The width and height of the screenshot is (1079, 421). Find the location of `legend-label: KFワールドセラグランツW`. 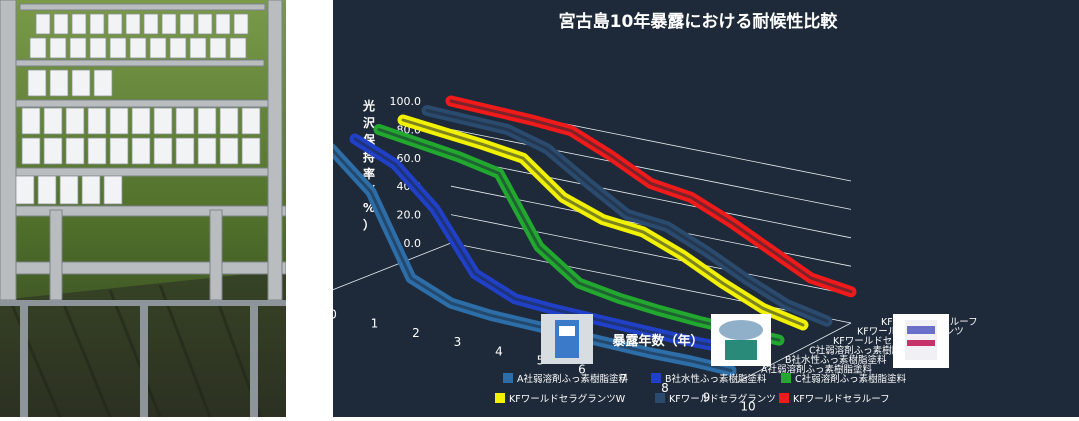

legend-label: KFワールドセラグランツW is located at coordinates (567, 399).